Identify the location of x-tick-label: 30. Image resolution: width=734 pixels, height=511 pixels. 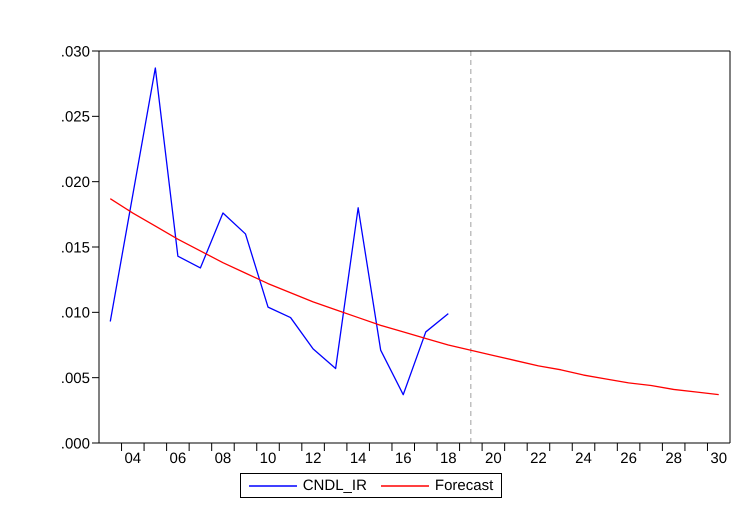
(719, 458).